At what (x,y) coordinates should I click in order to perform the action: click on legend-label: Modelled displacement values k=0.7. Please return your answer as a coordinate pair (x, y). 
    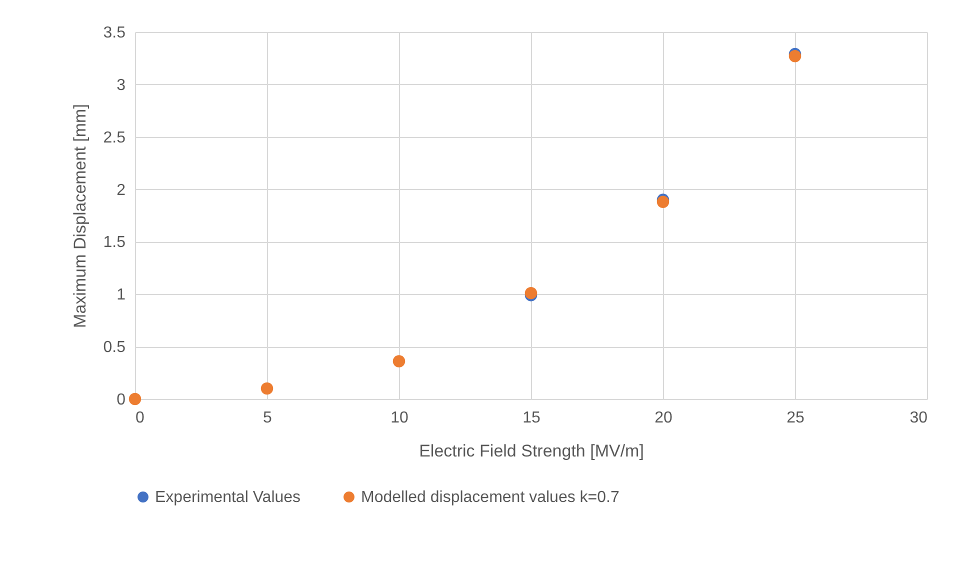
    Looking at the image, I should click on (490, 497).